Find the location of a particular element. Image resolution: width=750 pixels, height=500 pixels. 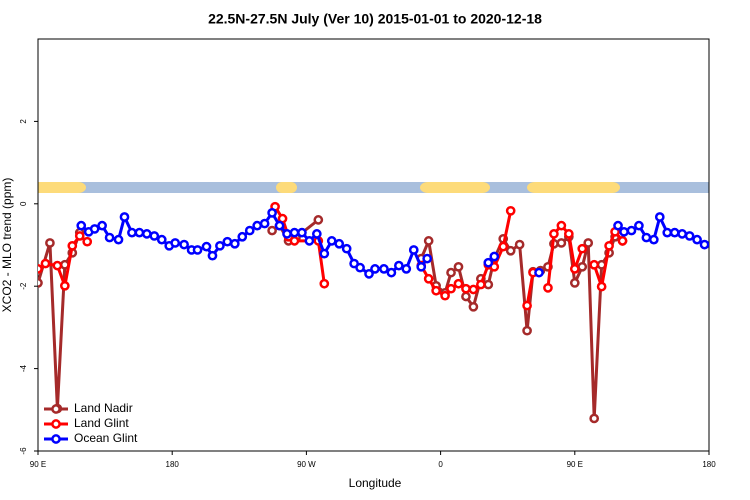

legend-label: Land Nadir is located at coordinates (103, 408).